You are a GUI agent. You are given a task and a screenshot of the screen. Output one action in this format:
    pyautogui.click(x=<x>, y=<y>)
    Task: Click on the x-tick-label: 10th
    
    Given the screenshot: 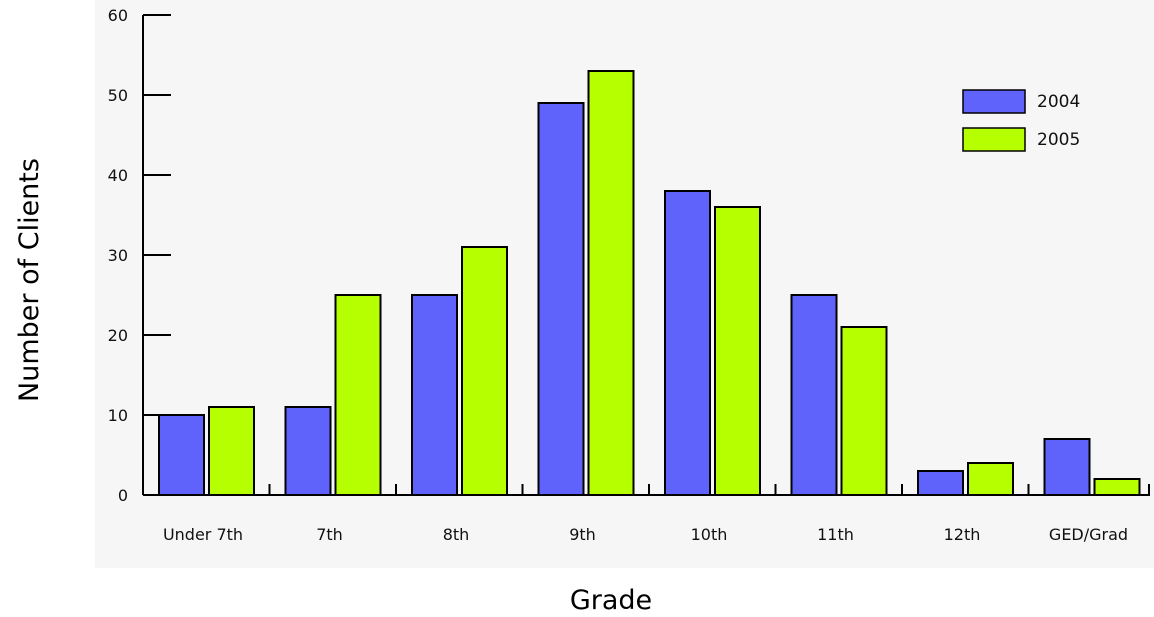 What is the action you would take?
    pyautogui.click(x=709, y=534)
    